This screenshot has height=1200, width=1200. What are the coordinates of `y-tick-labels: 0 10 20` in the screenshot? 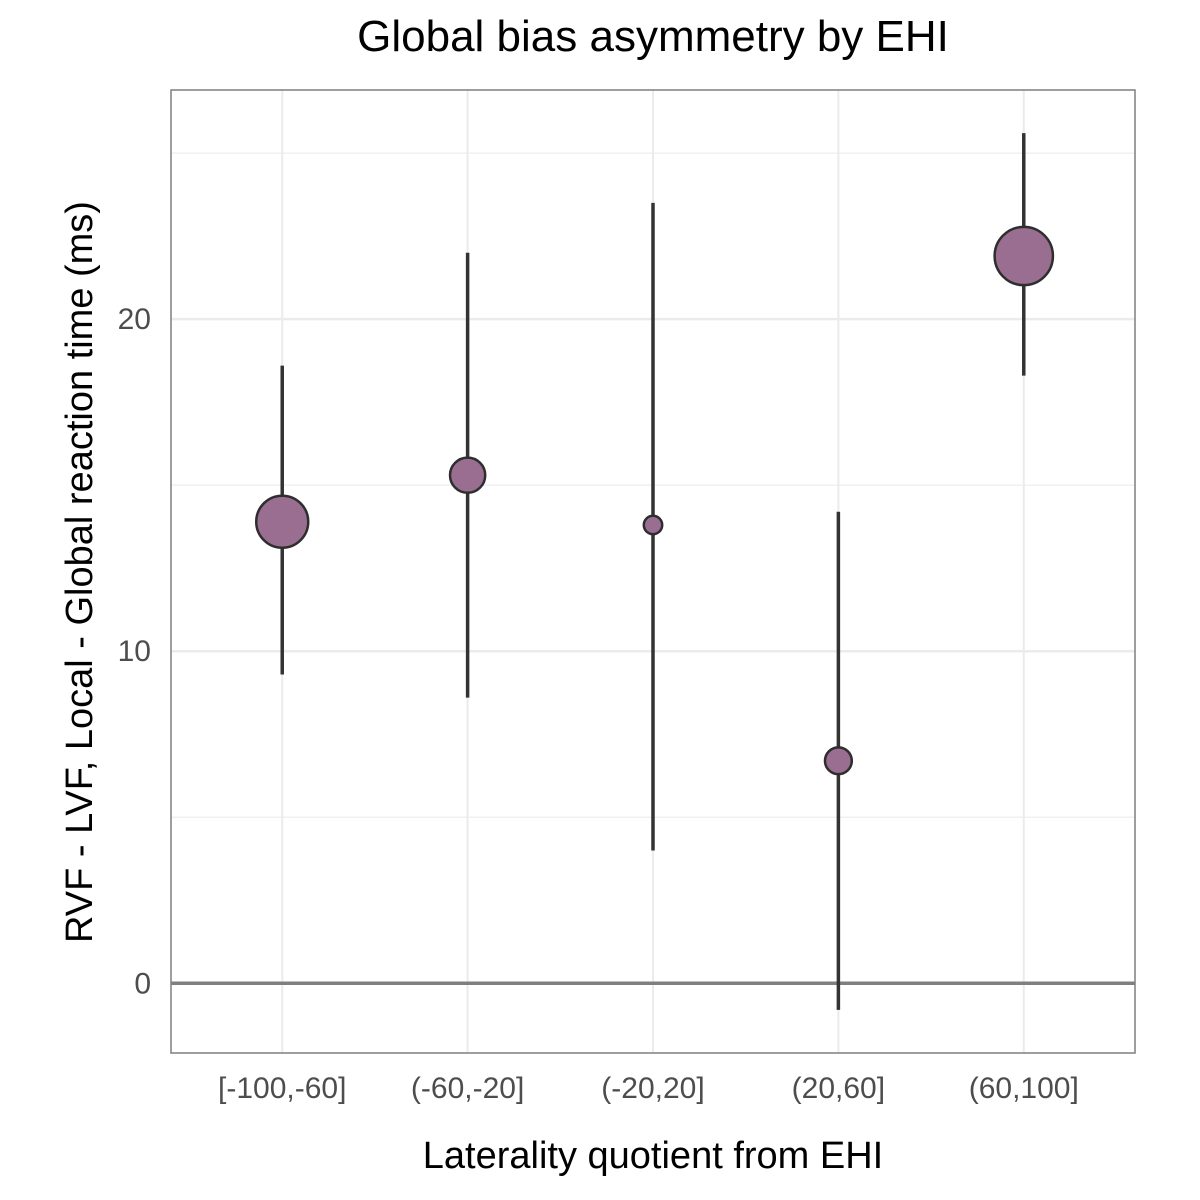 It's located at (134, 651).